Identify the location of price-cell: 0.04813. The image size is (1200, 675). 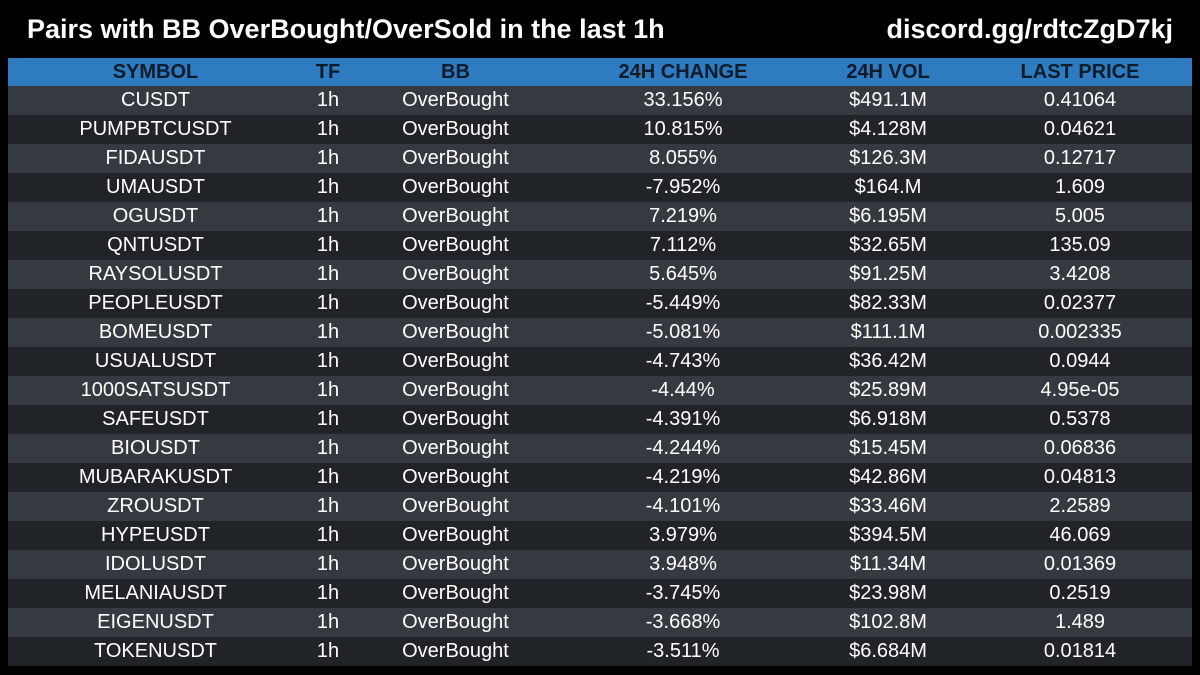
(1080, 477).